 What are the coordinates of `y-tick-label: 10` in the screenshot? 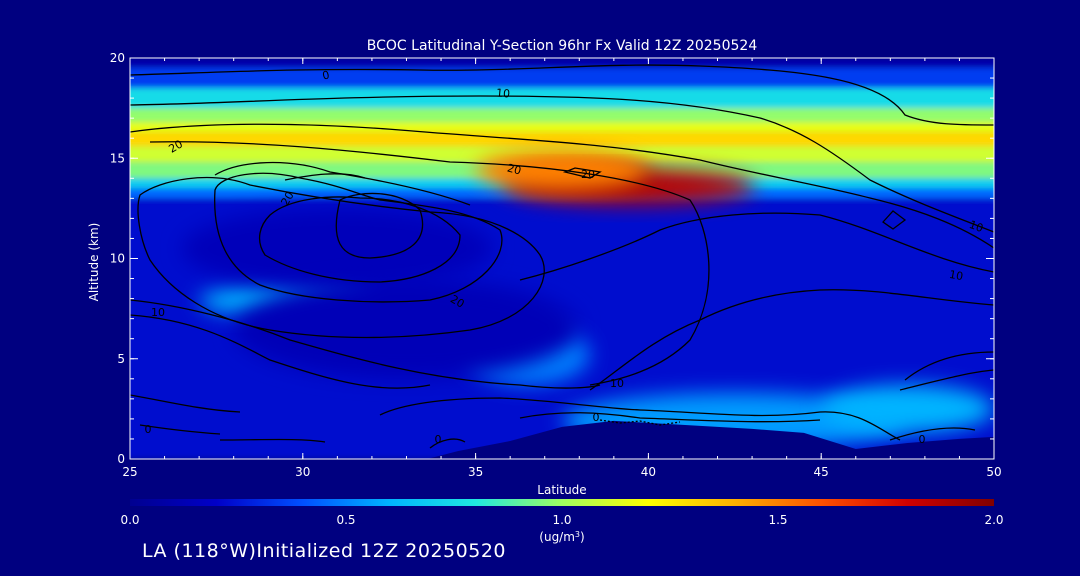 It's located at (117, 259).